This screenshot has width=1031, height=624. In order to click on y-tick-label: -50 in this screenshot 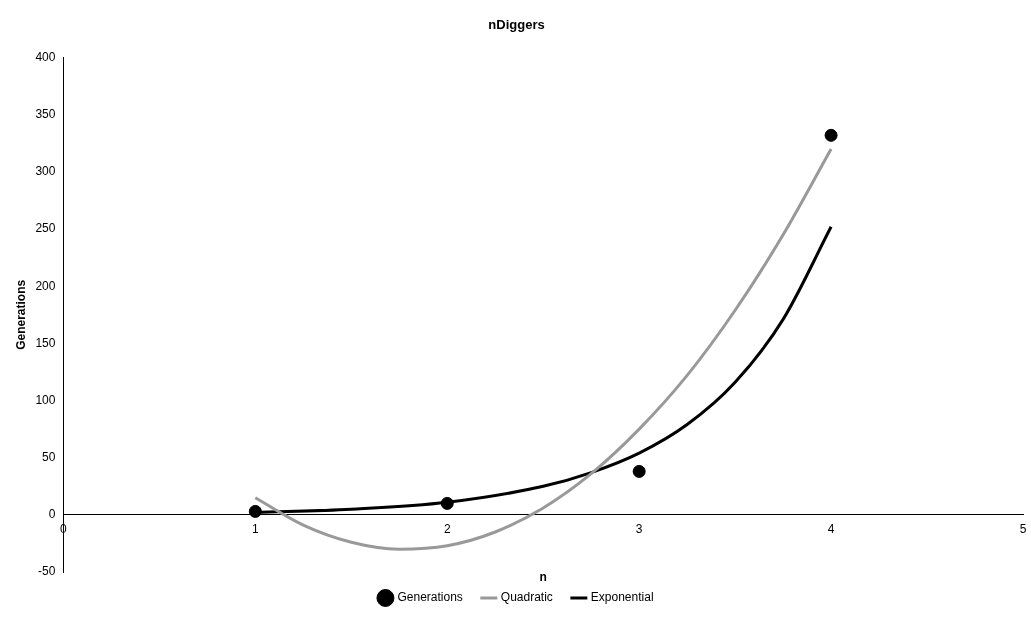, I will do `click(47, 571)`.